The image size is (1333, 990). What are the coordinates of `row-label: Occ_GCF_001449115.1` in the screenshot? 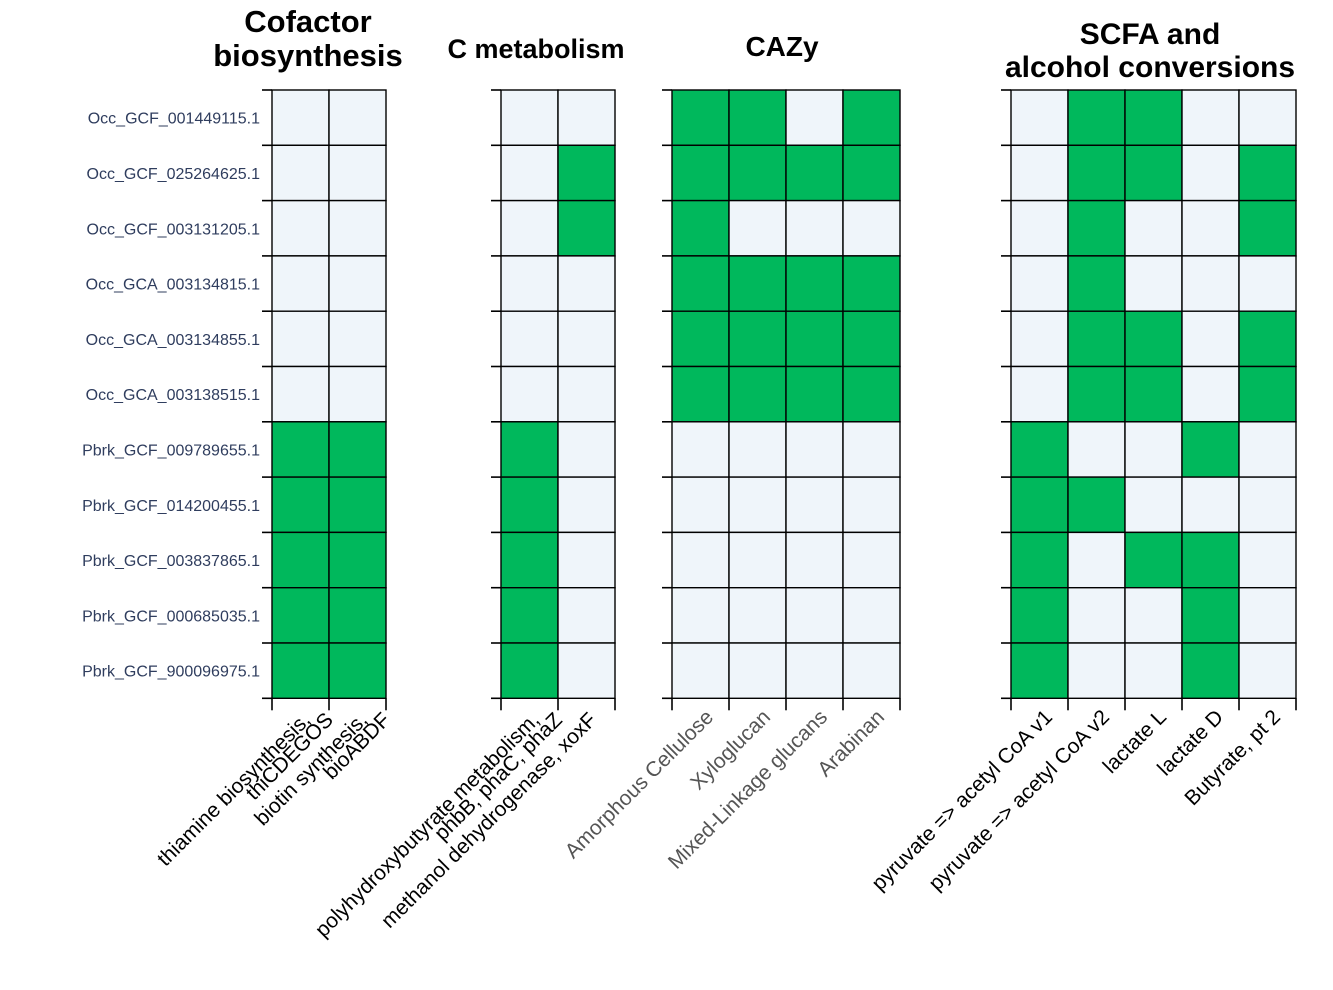 It's located at (174, 119).